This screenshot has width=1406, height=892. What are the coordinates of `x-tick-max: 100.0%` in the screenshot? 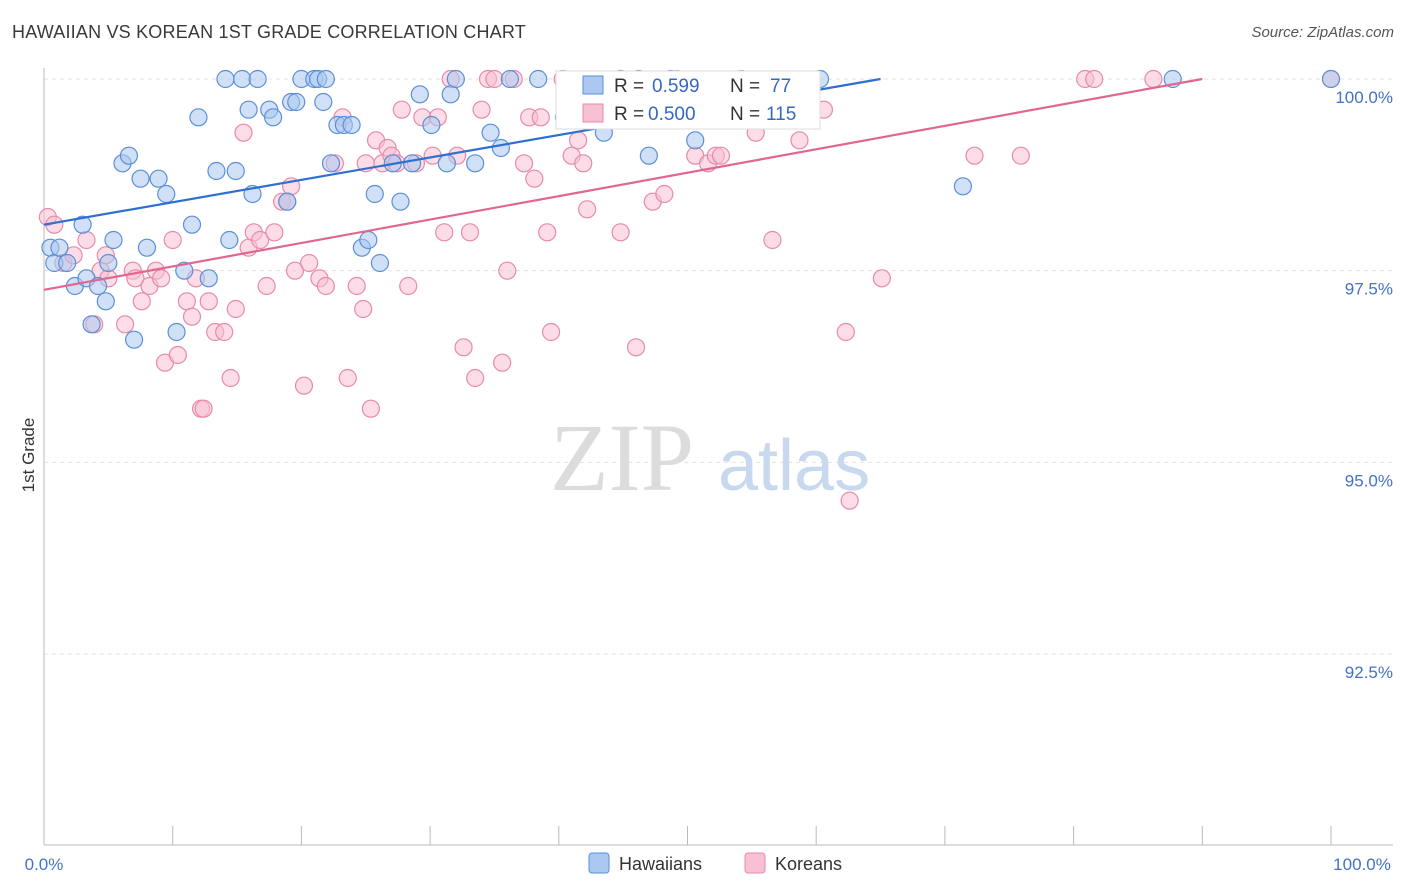 It's located at (1362, 864).